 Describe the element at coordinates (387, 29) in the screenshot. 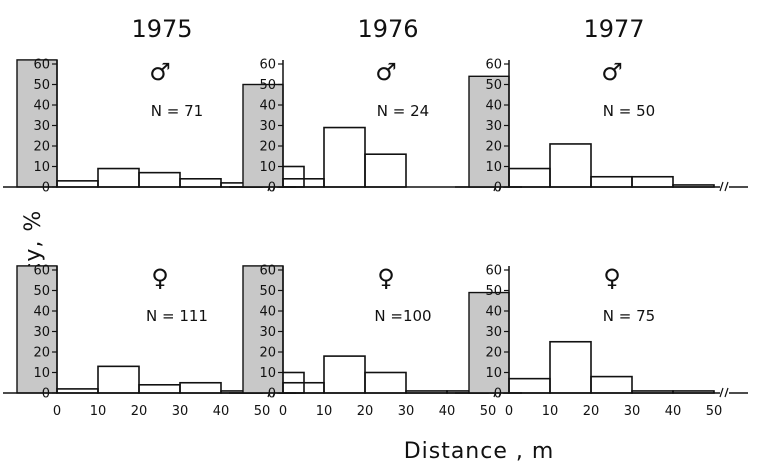

I see `year-title: 1976` at that location.